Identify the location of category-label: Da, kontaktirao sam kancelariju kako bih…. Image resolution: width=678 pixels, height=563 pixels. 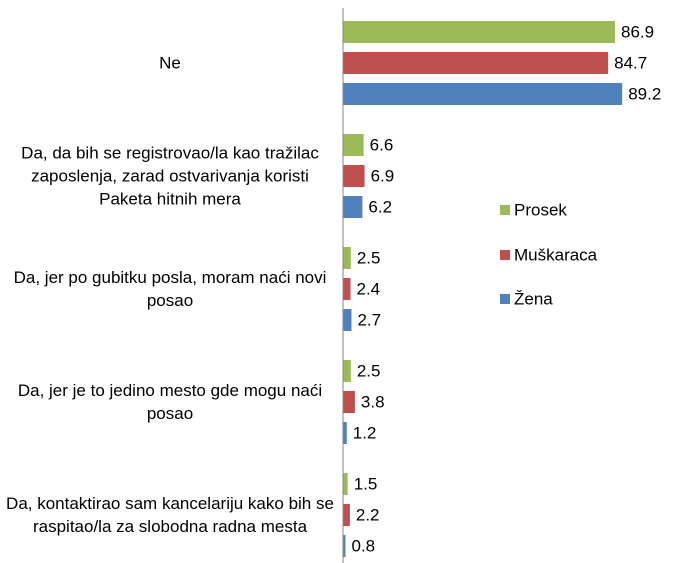
(170, 515).